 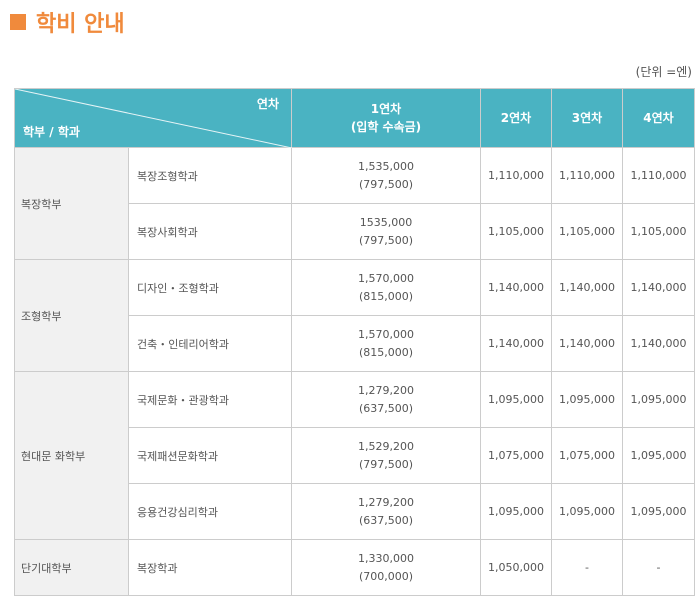 What do you see at coordinates (587, 118) in the screenshot?
I see `header-cell: 3연차` at bounding box center [587, 118].